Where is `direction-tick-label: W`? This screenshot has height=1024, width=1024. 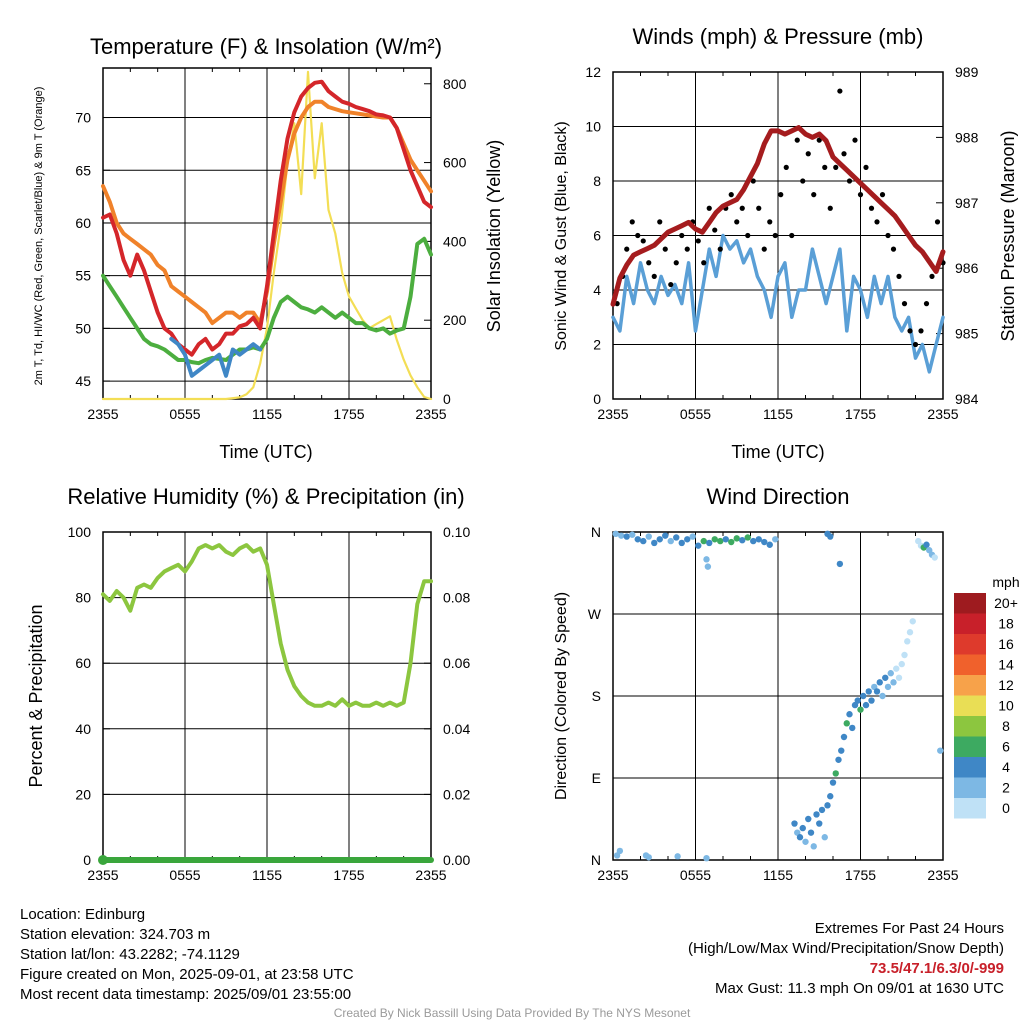
direction-tick-label: W is located at coordinates (595, 614).